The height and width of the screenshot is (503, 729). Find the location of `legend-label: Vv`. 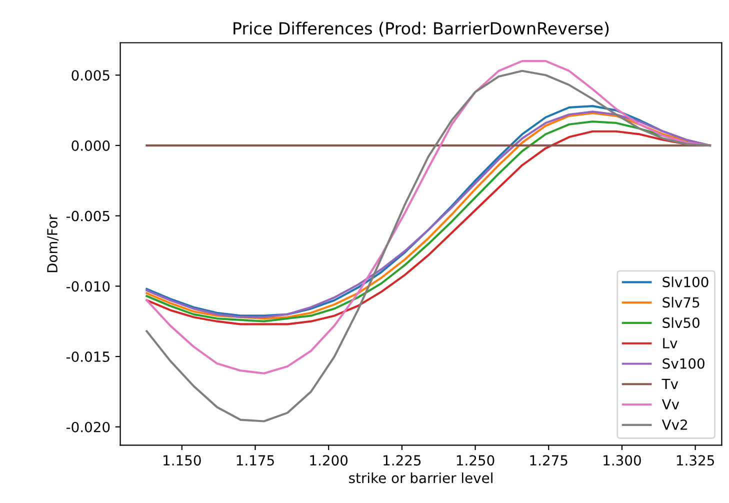

legend-label: Vv is located at coordinates (671, 404).